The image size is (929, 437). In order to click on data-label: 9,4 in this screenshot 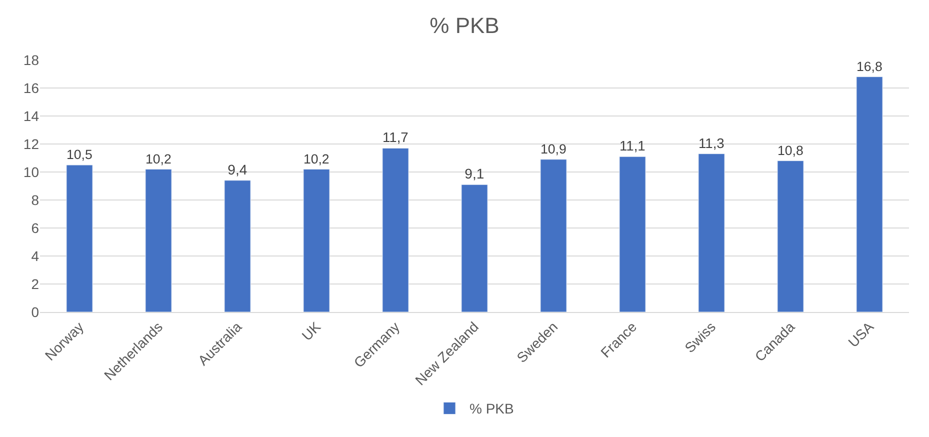, I will do `click(238, 169)`.